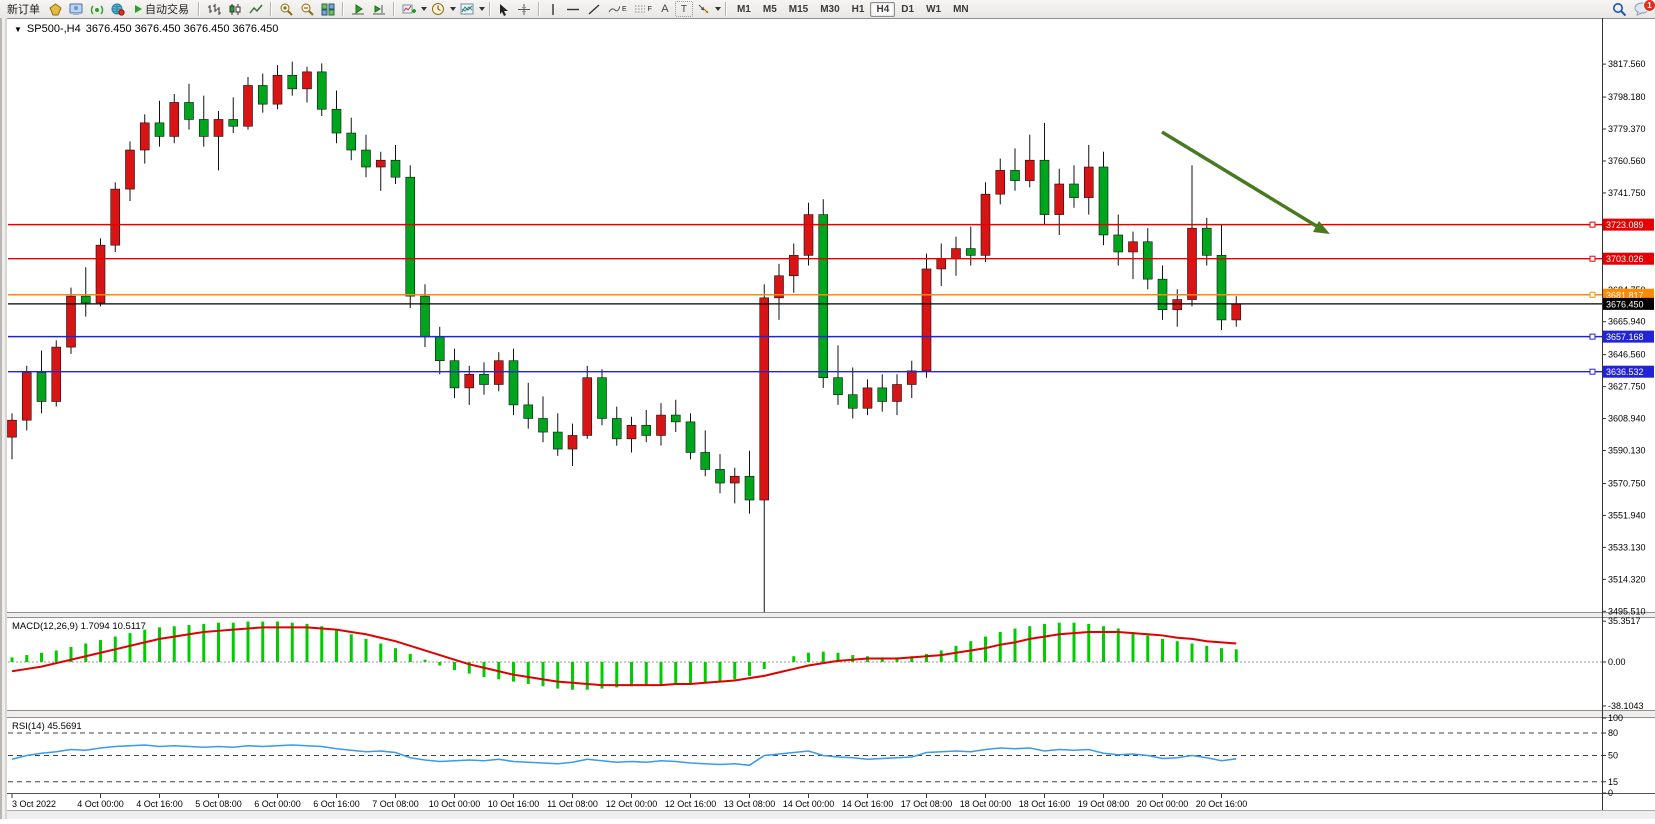 The image size is (1655, 824). Describe the element at coordinates (482, 9) in the screenshot. I see `template-dropdown-caret-icon` at that location.